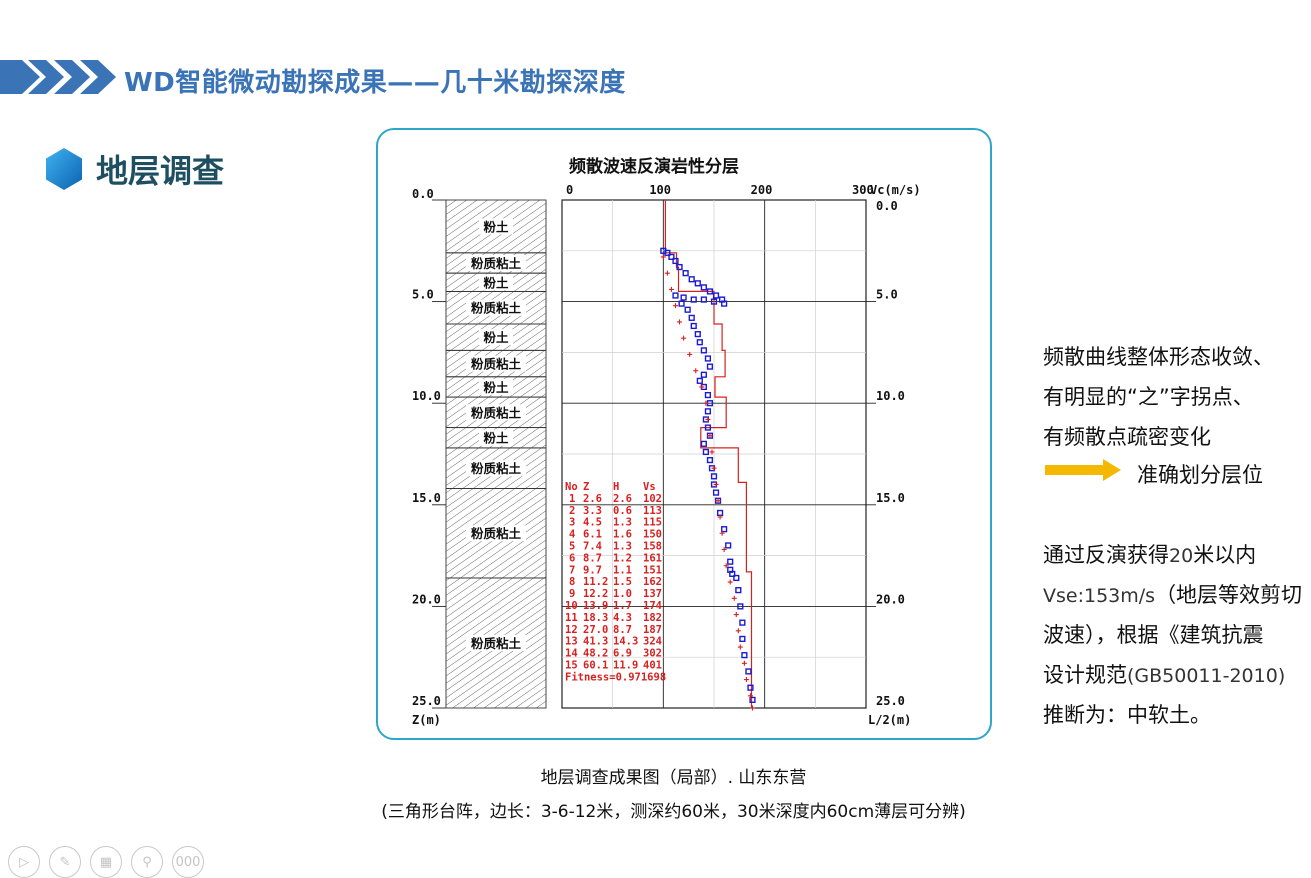  Describe the element at coordinates (572, 582) in the screenshot. I see `table-cell: 8` at that location.